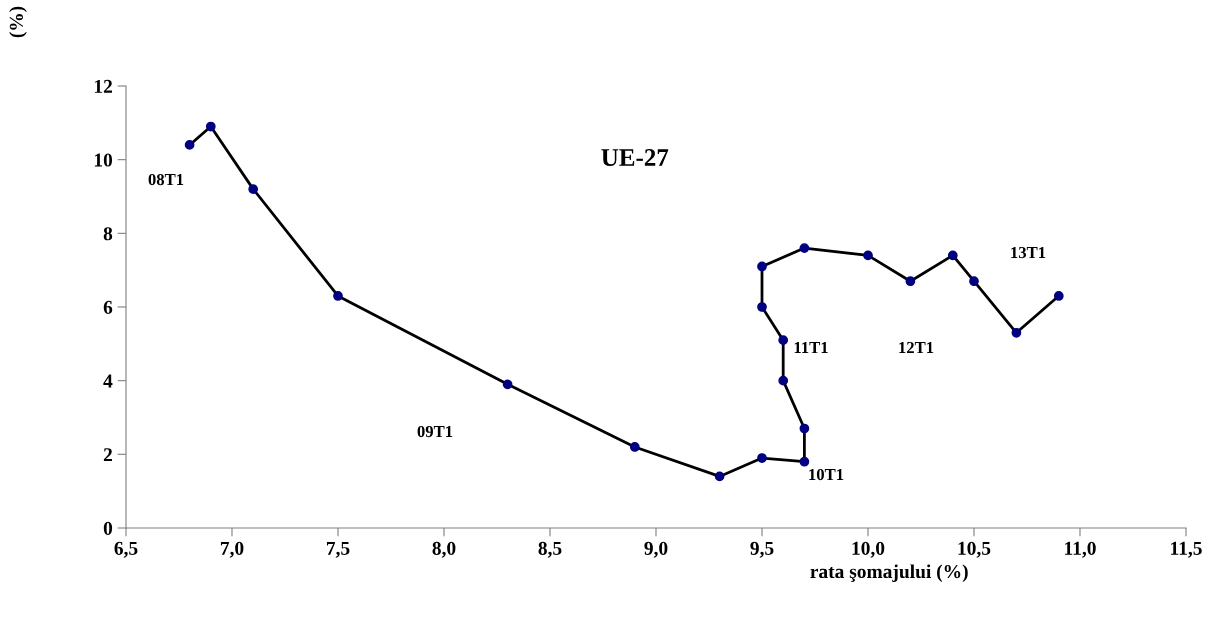 Image resolution: width=1208 pixels, height=620 pixels. What do you see at coordinates (635, 157) in the screenshot?
I see `text: UE-27` at bounding box center [635, 157].